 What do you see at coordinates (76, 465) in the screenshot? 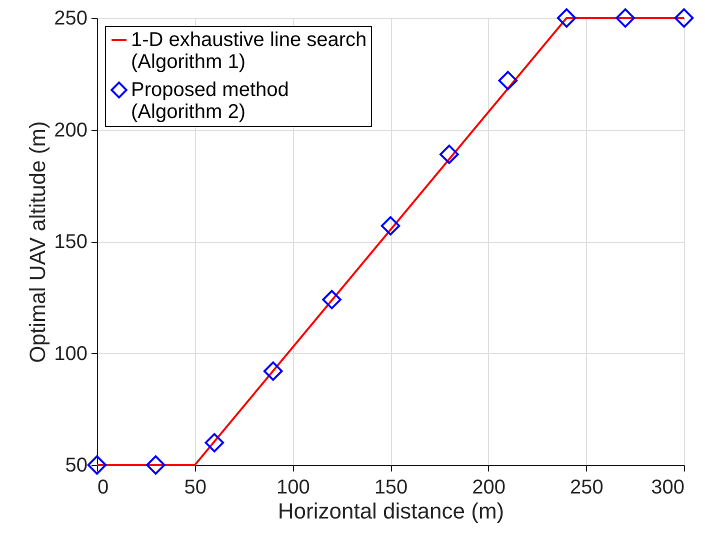
I see `y-tick-label: 50` at bounding box center [76, 465].